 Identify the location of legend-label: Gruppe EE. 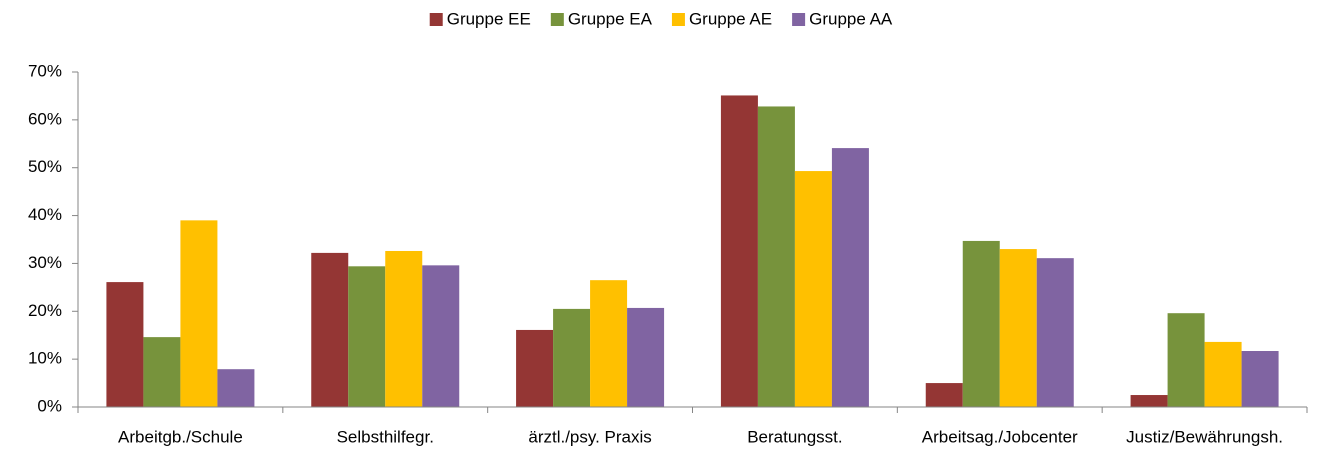
(489, 18).